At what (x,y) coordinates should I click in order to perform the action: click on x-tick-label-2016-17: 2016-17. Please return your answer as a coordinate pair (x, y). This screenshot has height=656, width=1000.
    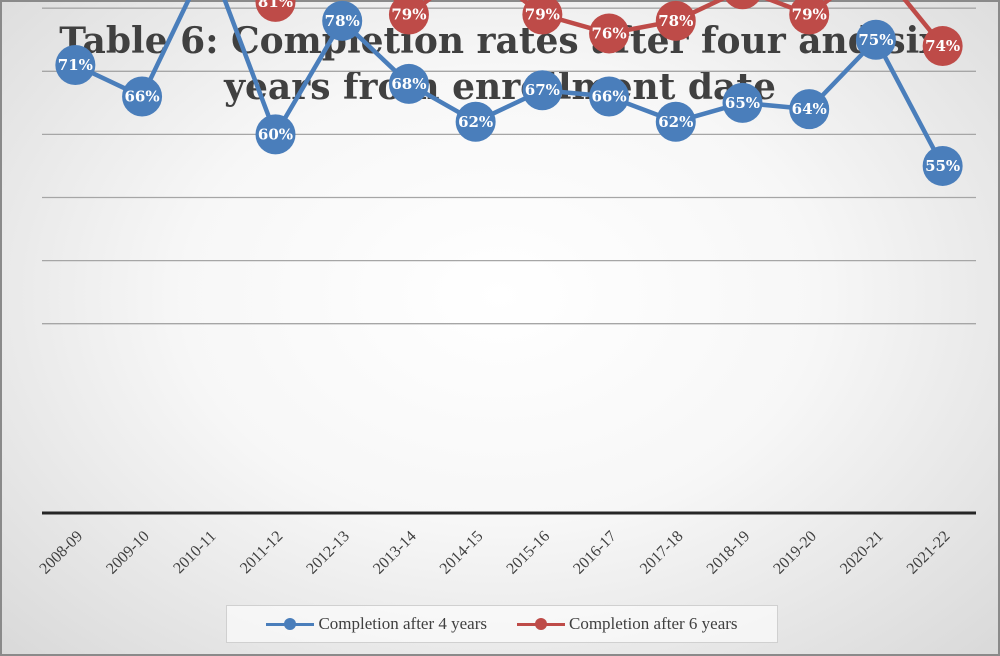
    Looking at the image, I should click on (595, 553).